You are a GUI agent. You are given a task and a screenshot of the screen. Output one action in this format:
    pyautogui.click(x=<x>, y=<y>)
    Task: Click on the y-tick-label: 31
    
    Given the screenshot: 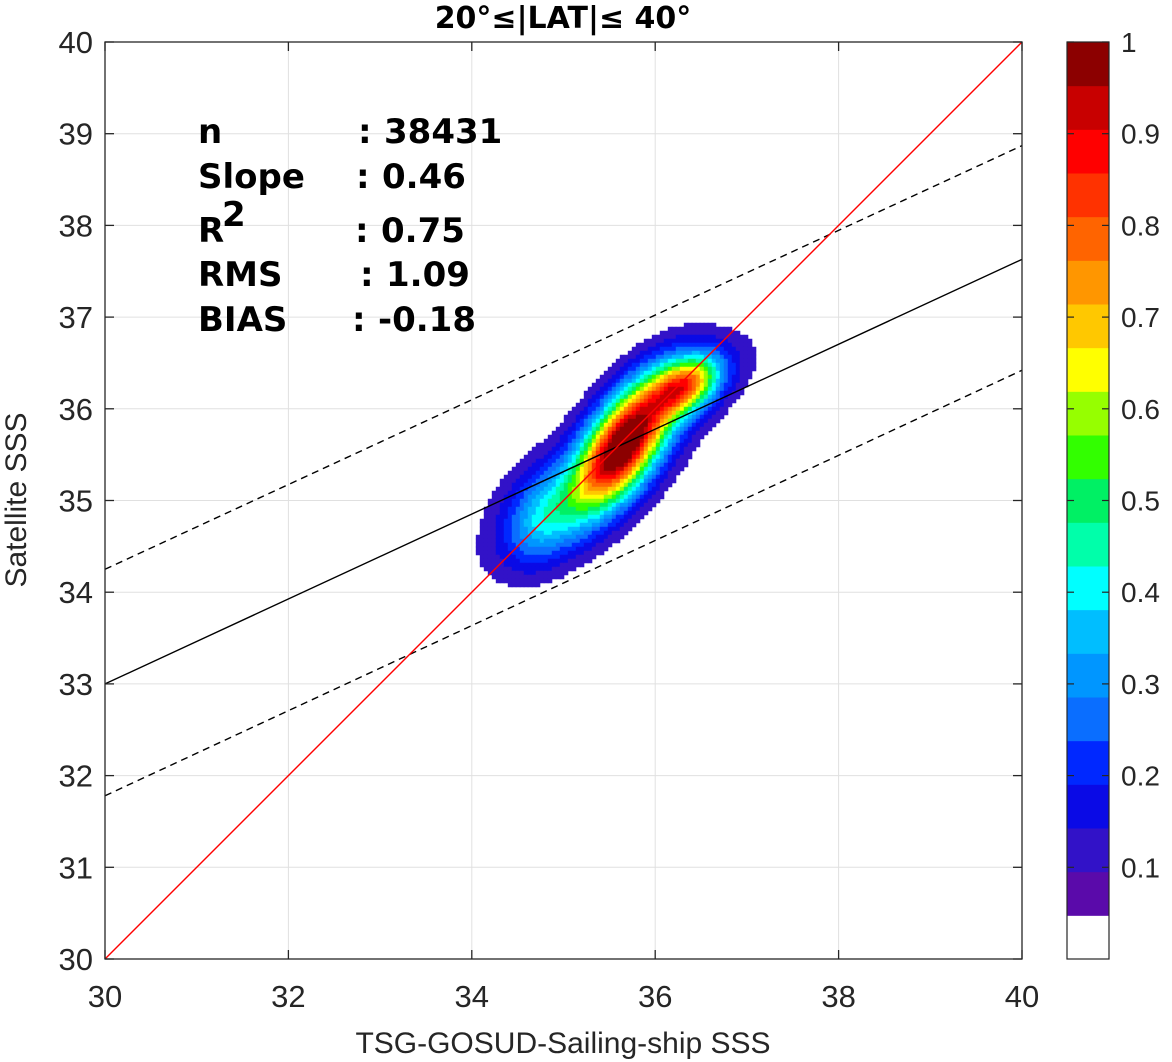 What is the action you would take?
    pyautogui.click(x=76, y=867)
    